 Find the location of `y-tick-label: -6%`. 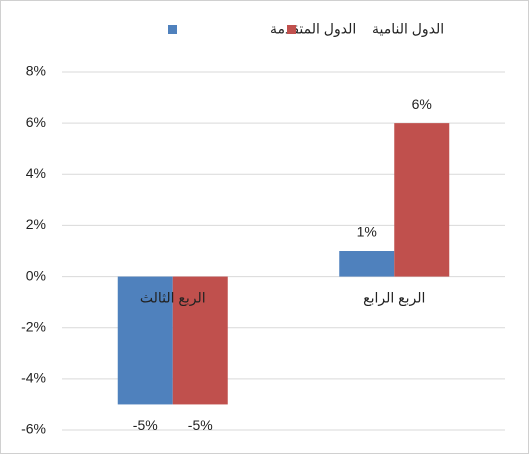

y-tick-label: -6% is located at coordinates (33, 429).